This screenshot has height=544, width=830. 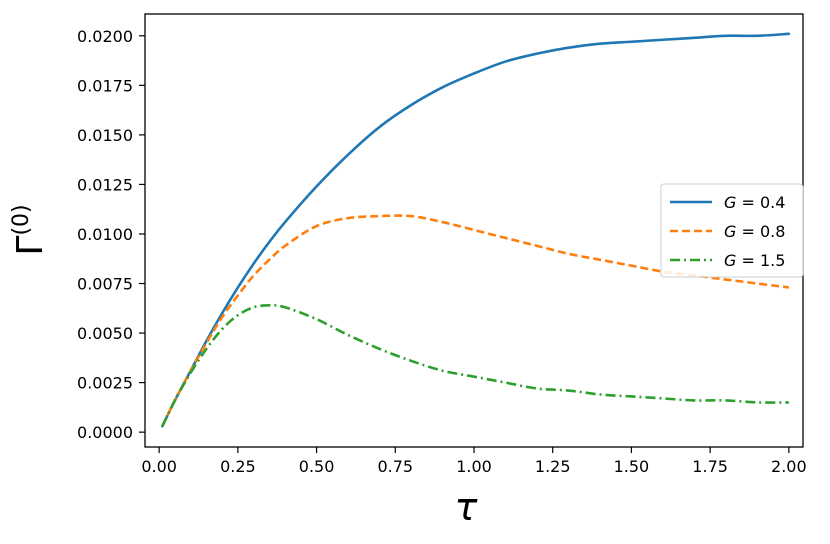 I want to click on x-tick-label: 1.75, so click(x=710, y=466).